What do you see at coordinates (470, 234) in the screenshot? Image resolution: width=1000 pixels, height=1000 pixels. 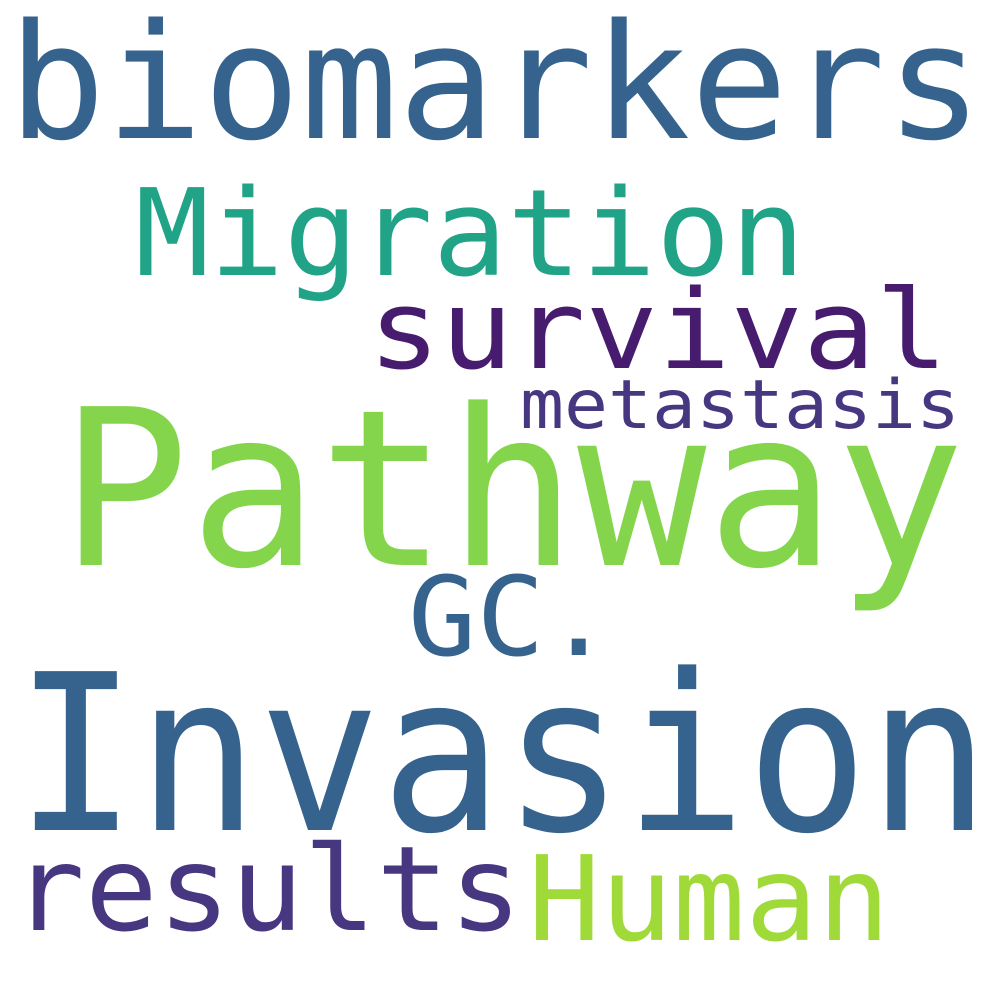 I see `word-migration: Migration` at bounding box center [470, 234].